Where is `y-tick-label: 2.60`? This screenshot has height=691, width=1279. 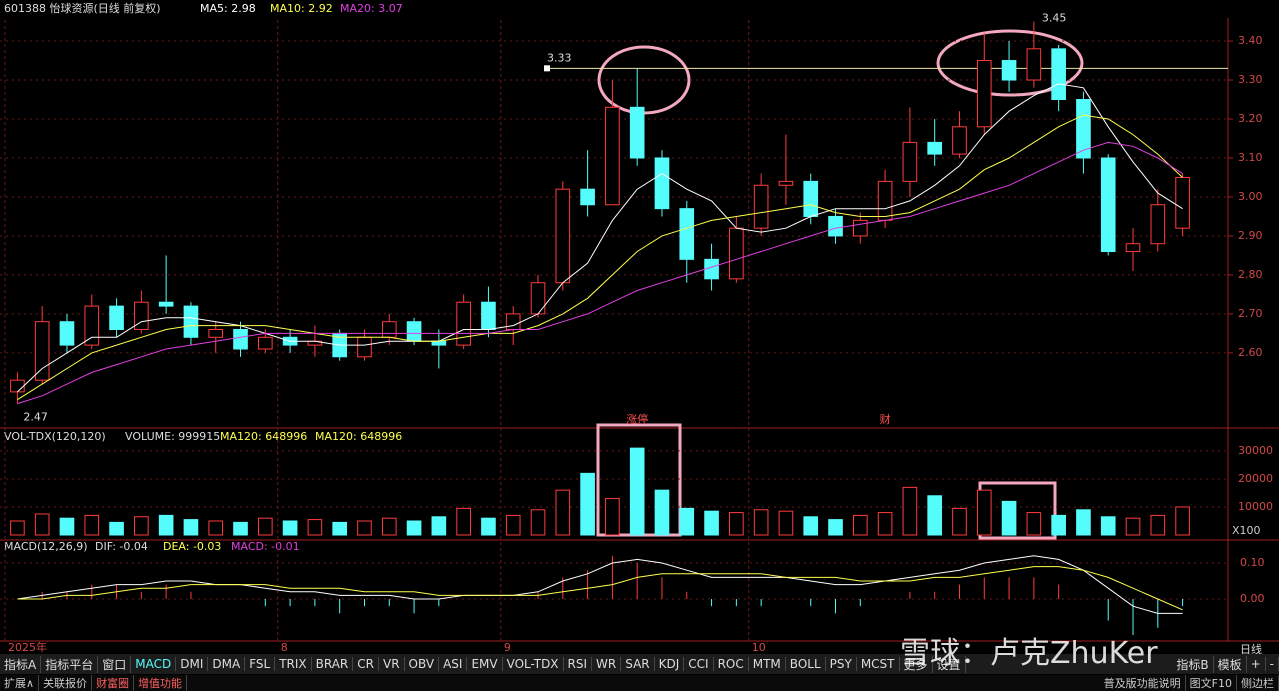 y-tick-label: 2.60 is located at coordinates (1250, 352).